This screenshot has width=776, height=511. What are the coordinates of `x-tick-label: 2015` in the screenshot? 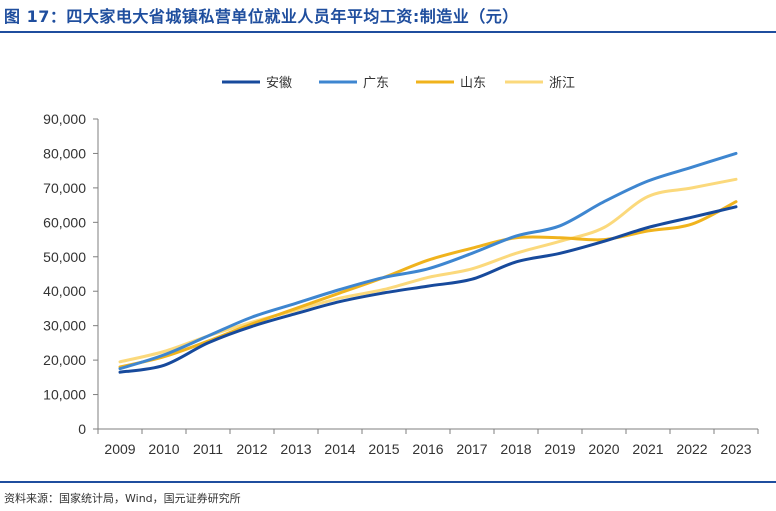 It's located at (383, 449).